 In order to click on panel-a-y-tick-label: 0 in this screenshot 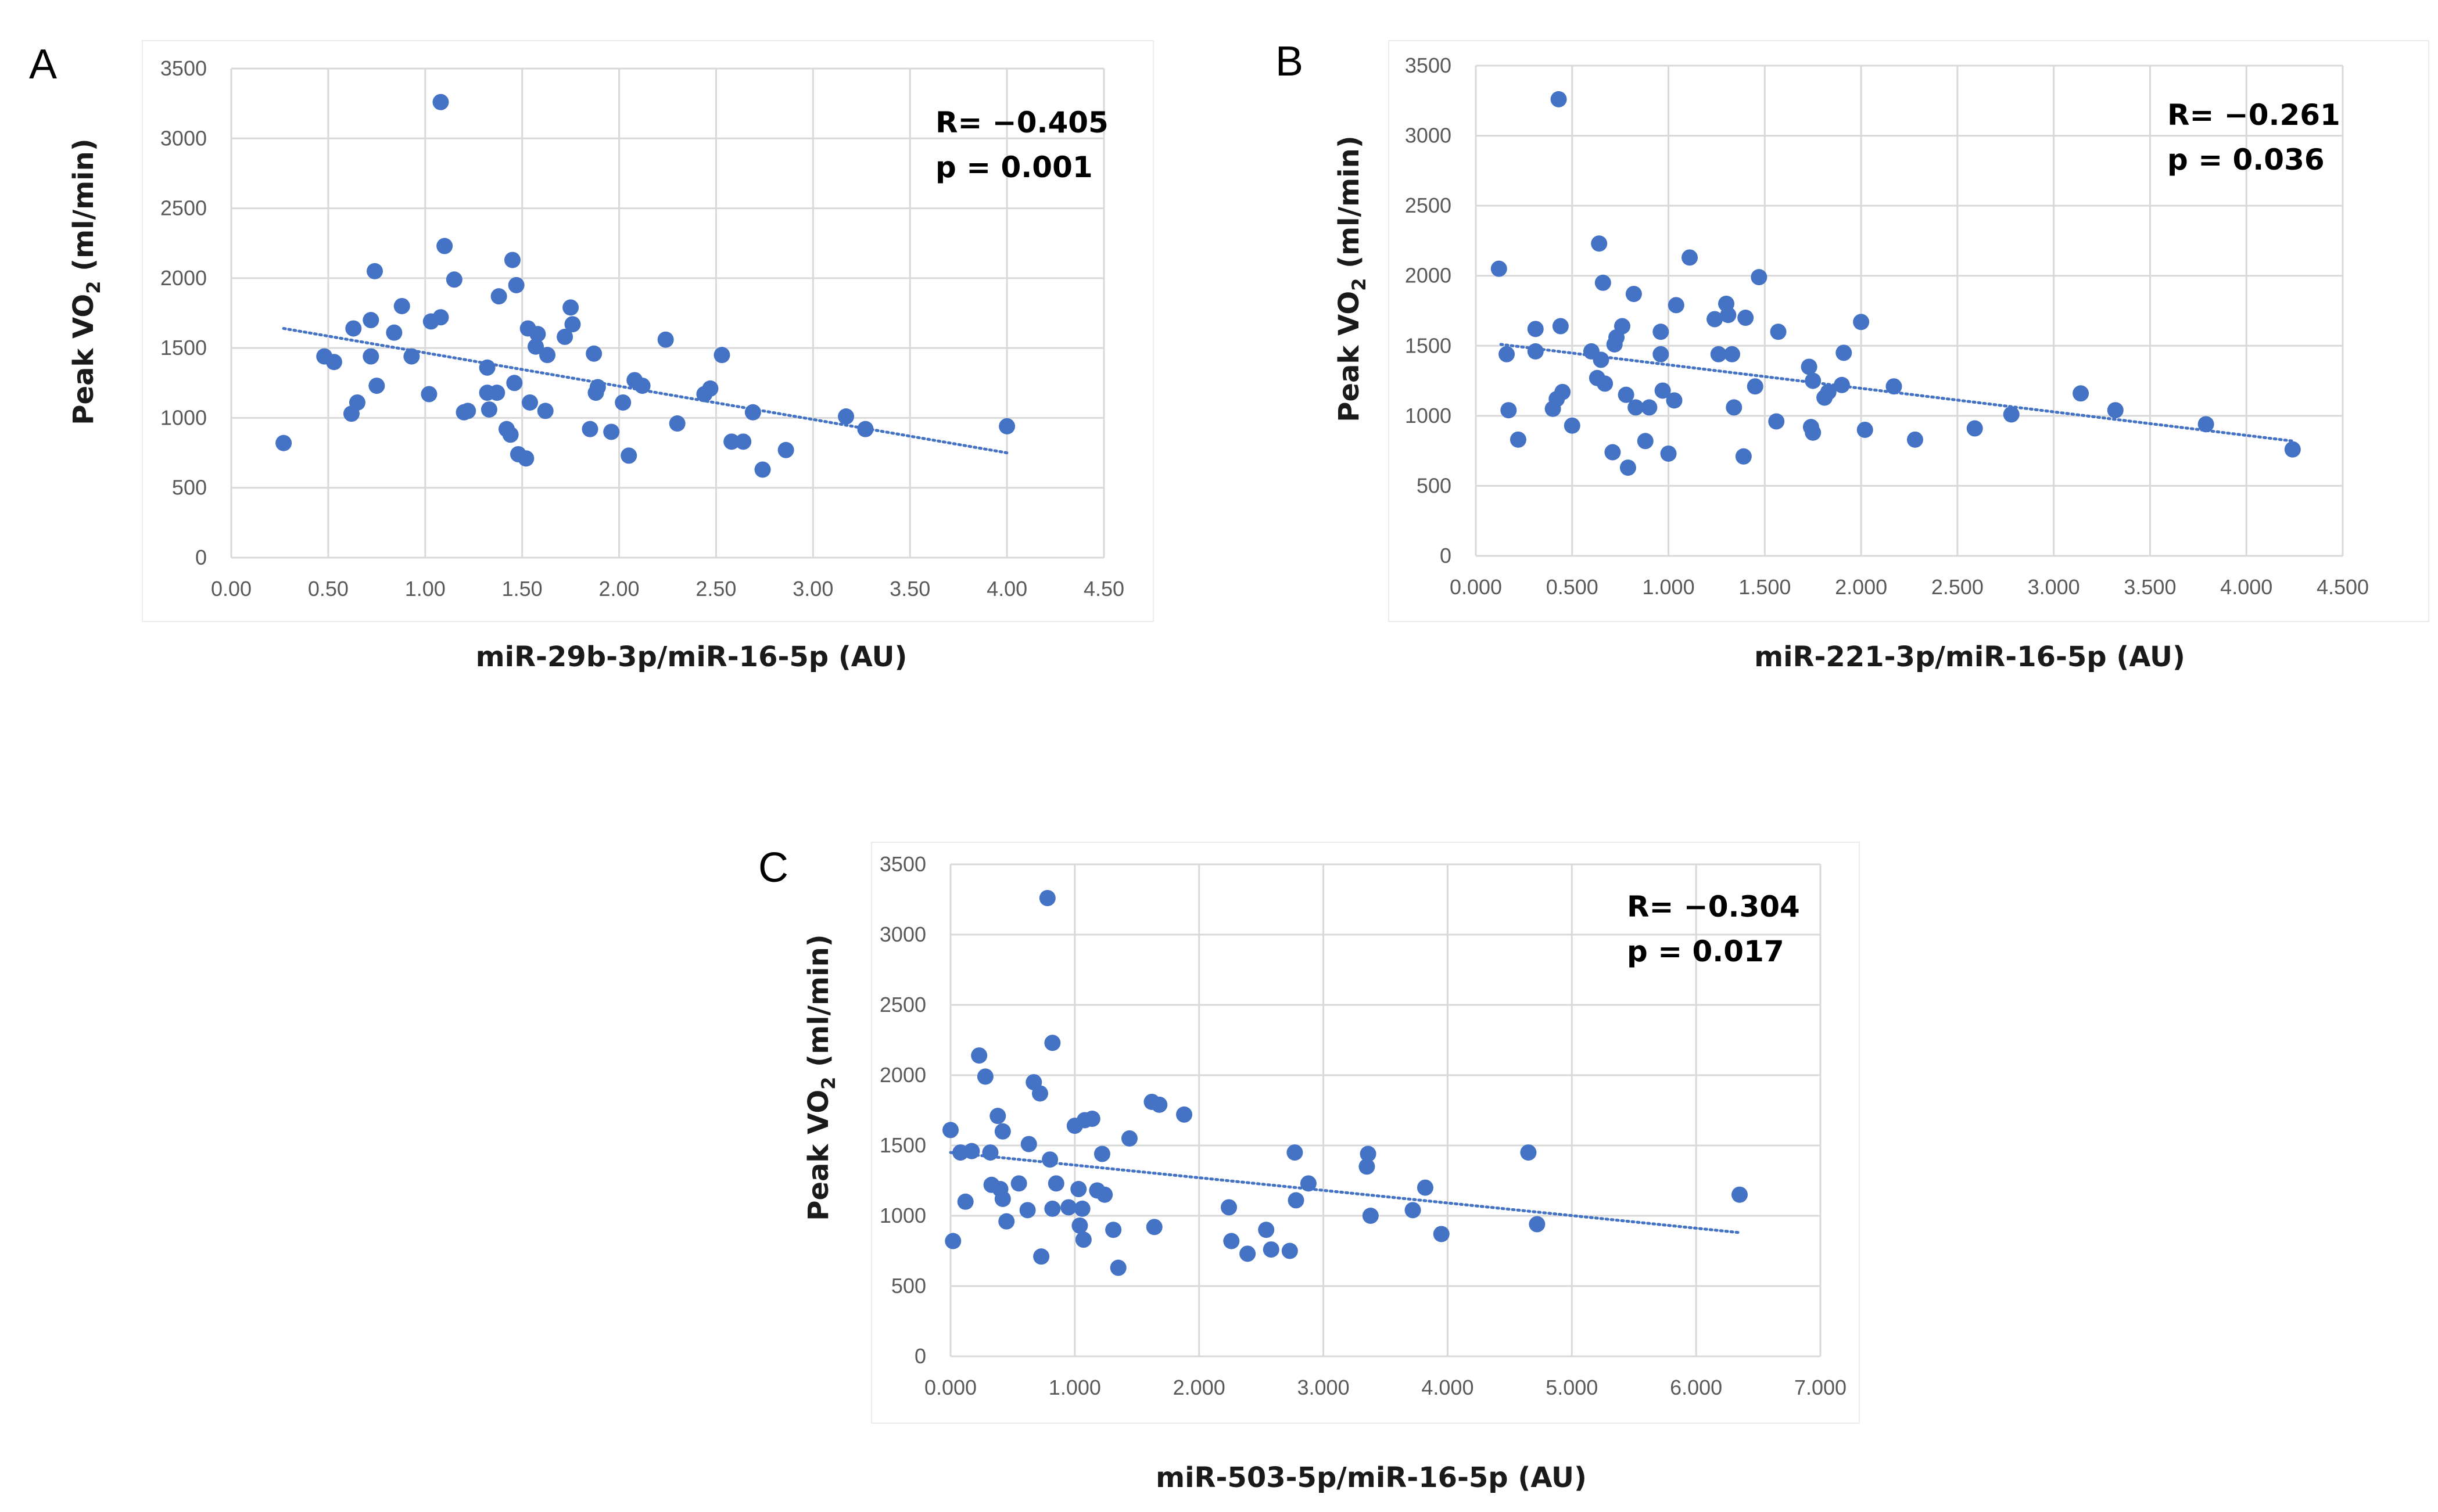, I will do `click(201, 557)`.